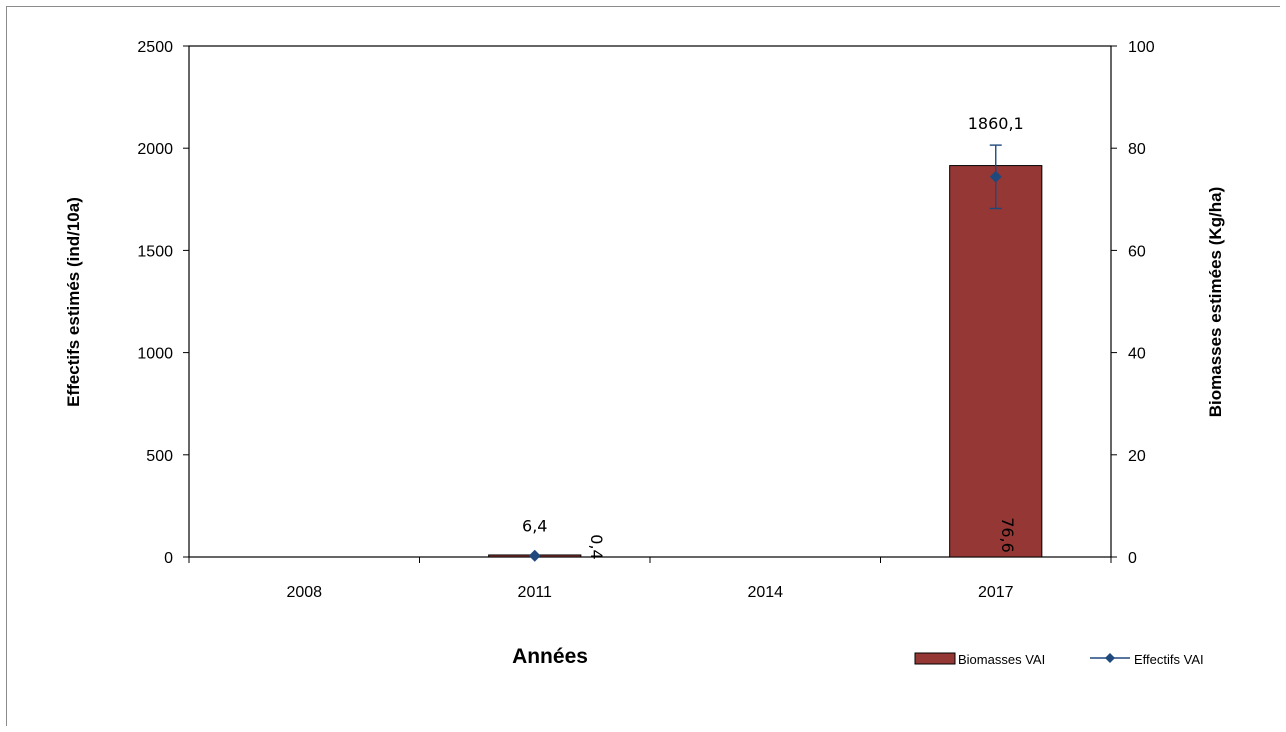 This screenshot has width=1286, height=732. What do you see at coordinates (1110, 658) in the screenshot?
I see `legend-marker-effectifs` at bounding box center [1110, 658].